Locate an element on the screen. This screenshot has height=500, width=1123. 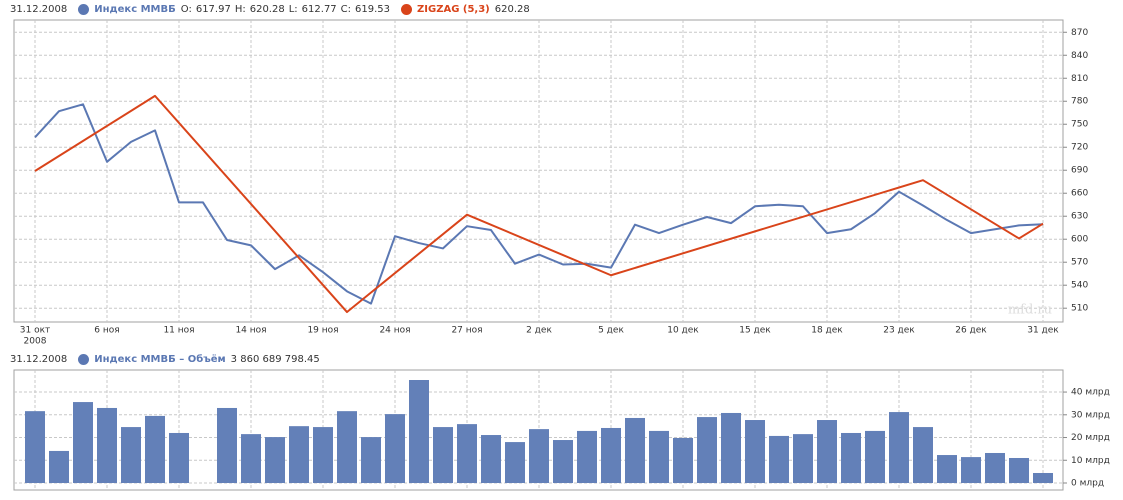
x-tick-label: 26 дек is located at coordinates (971, 331).